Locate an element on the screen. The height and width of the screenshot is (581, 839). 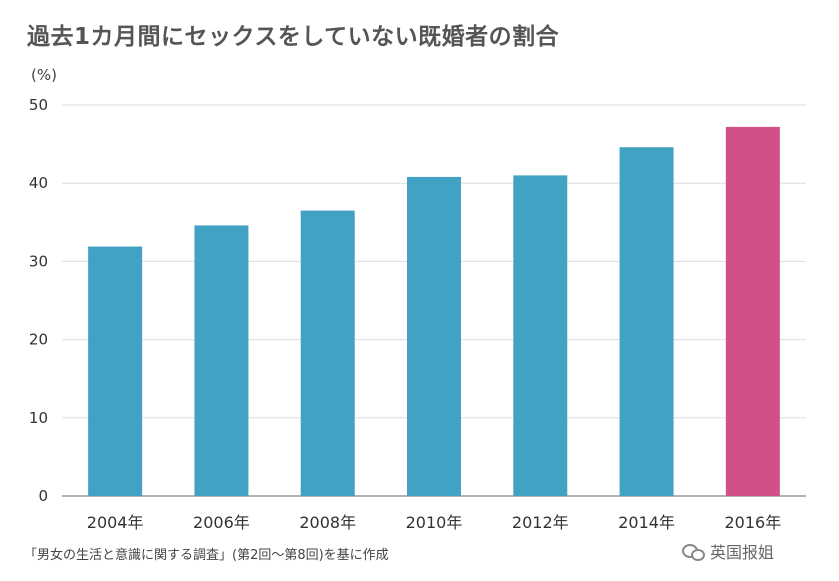
x-tick-label: 2012年 is located at coordinates (540, 522).